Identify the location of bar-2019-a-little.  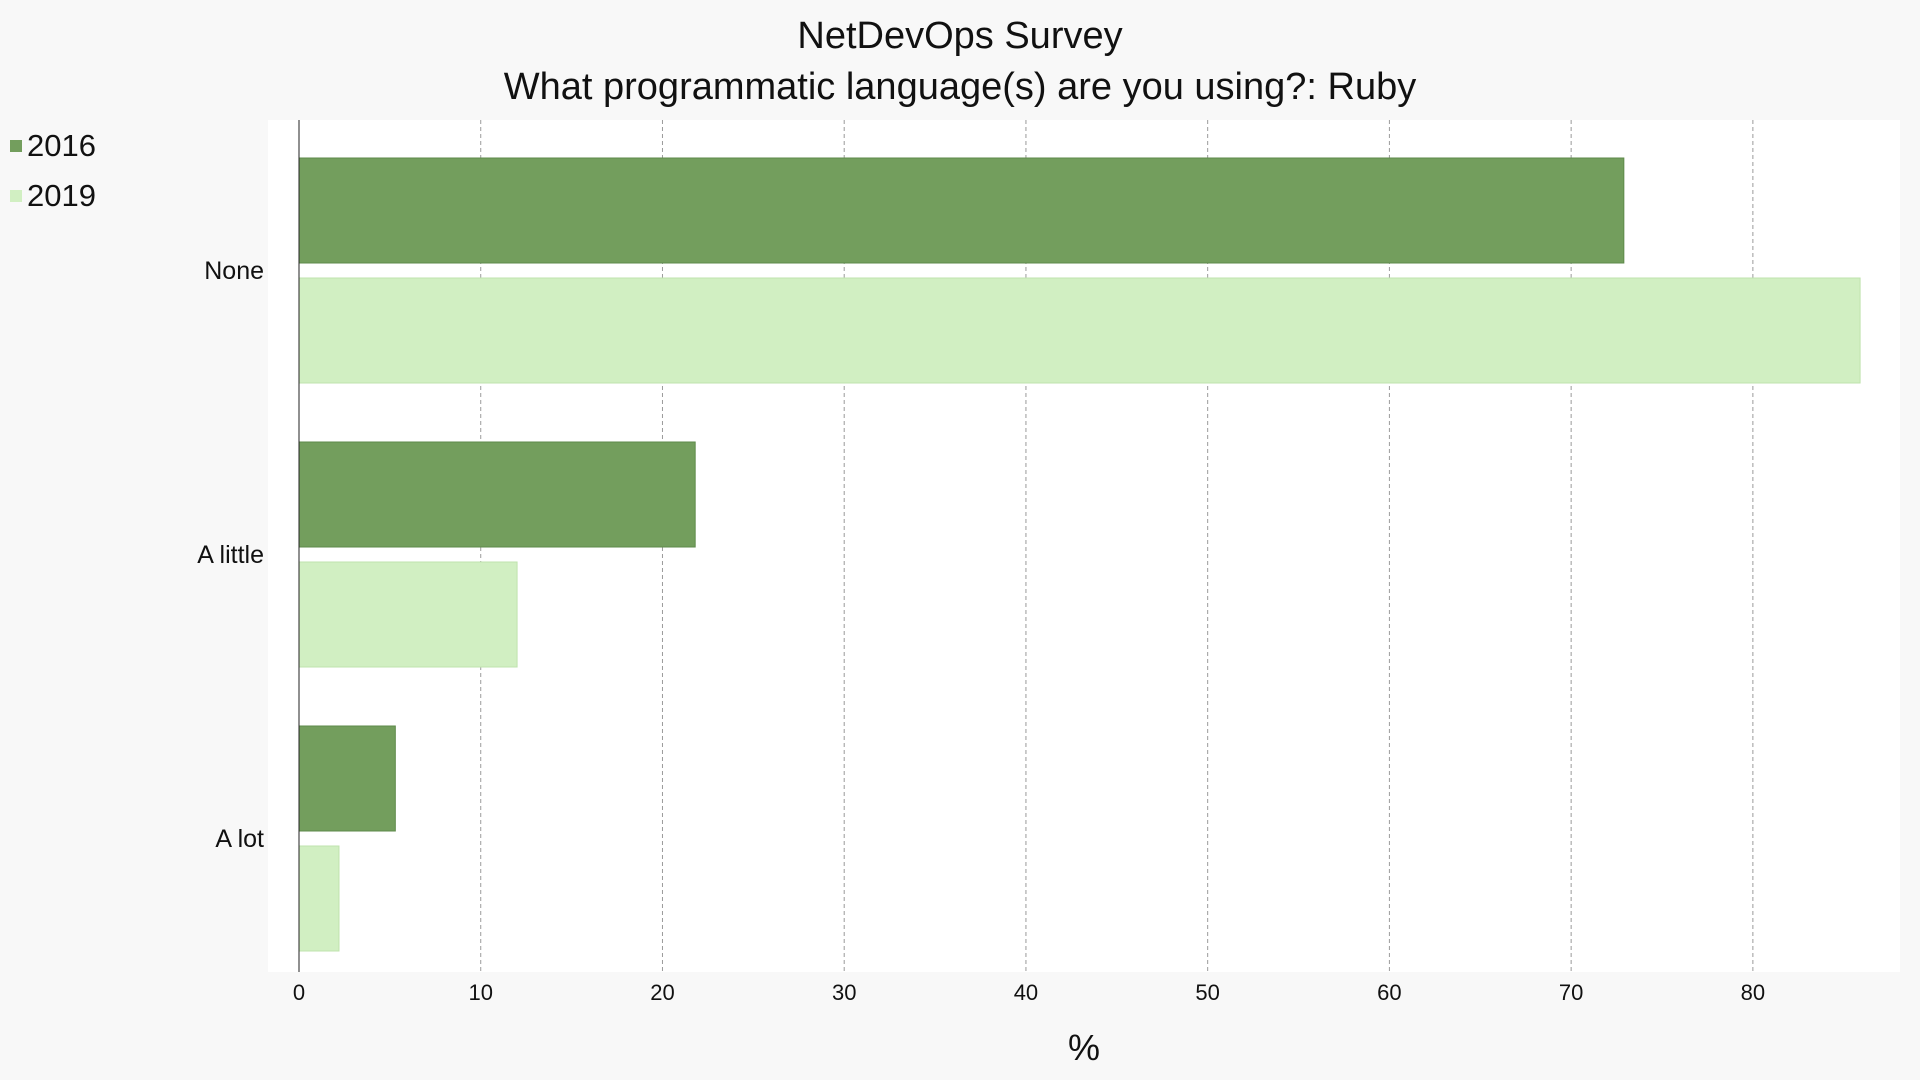
(408, 614).